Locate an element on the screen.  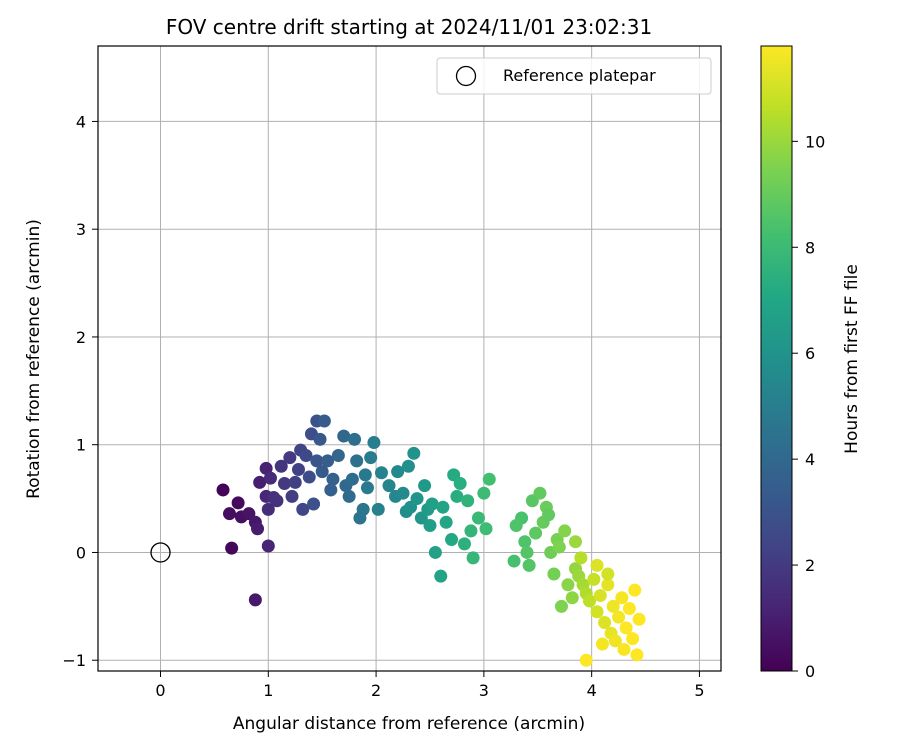
legend-box: Reference platepar is located at coordinates (574, 76).